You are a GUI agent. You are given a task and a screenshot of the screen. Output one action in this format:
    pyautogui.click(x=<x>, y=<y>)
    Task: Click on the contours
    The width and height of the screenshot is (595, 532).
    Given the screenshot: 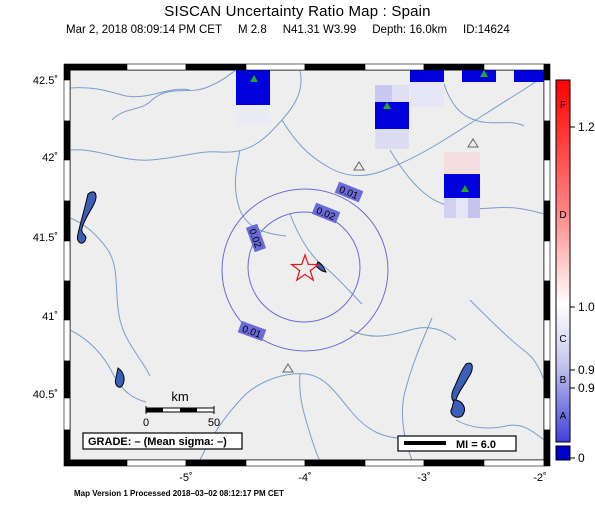 What is the action you would take?
    pyautogui.click(x=305, y=270)
    